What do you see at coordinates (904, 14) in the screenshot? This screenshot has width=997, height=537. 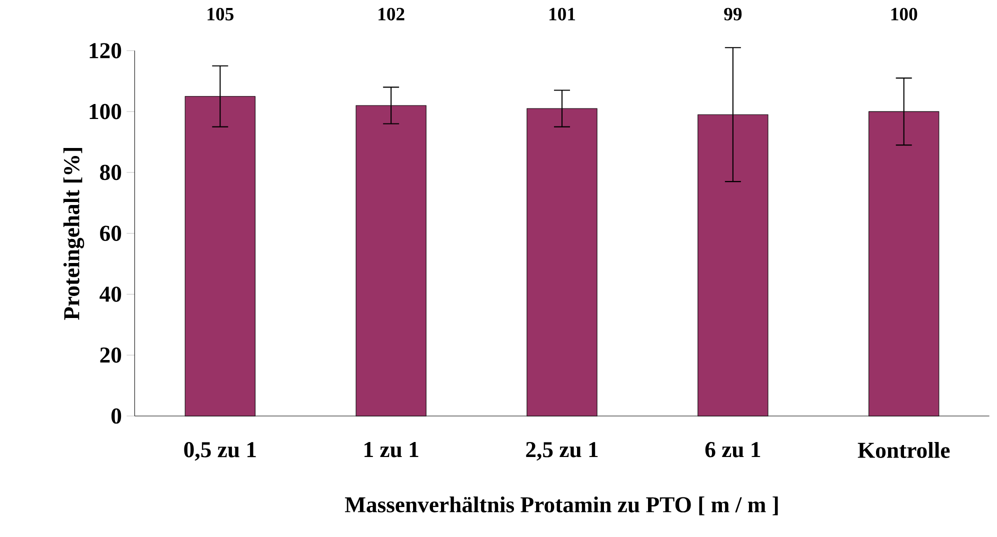 I see `data-label: 100` at bounding box center [904, 14].